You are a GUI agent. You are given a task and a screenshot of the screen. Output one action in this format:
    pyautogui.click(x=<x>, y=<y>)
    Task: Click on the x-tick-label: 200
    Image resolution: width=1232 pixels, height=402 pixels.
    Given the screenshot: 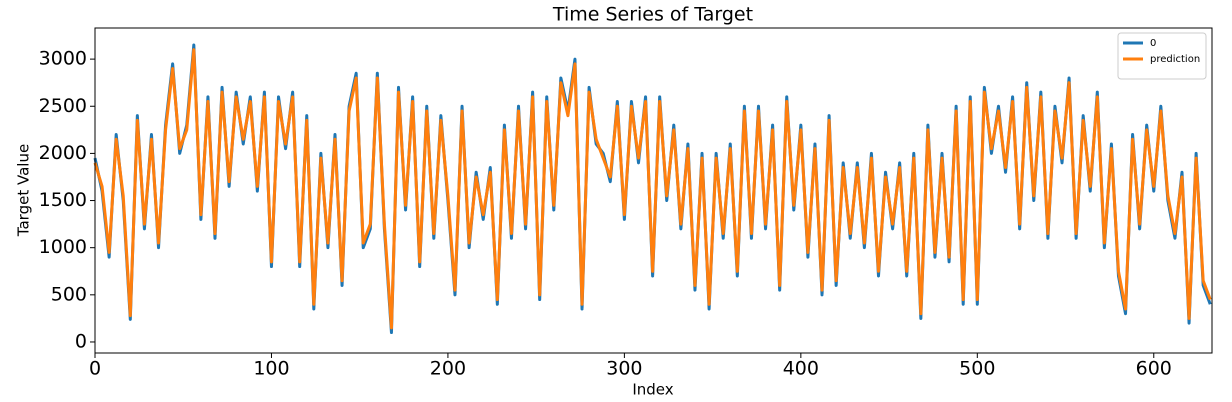 What is the action you would take?
    pyautogui.click(x=448, y=369)
    